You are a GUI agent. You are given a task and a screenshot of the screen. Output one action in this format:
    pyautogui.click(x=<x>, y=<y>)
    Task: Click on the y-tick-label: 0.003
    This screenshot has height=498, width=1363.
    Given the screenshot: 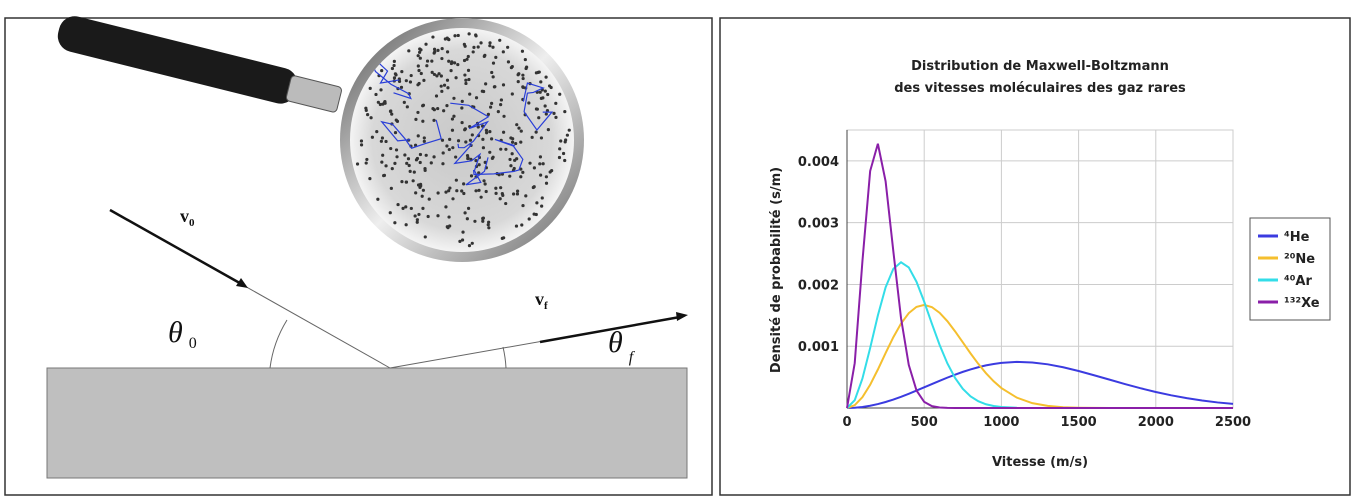 What is the action you would take?
    pyautogui.click(x=818, y=224)
    